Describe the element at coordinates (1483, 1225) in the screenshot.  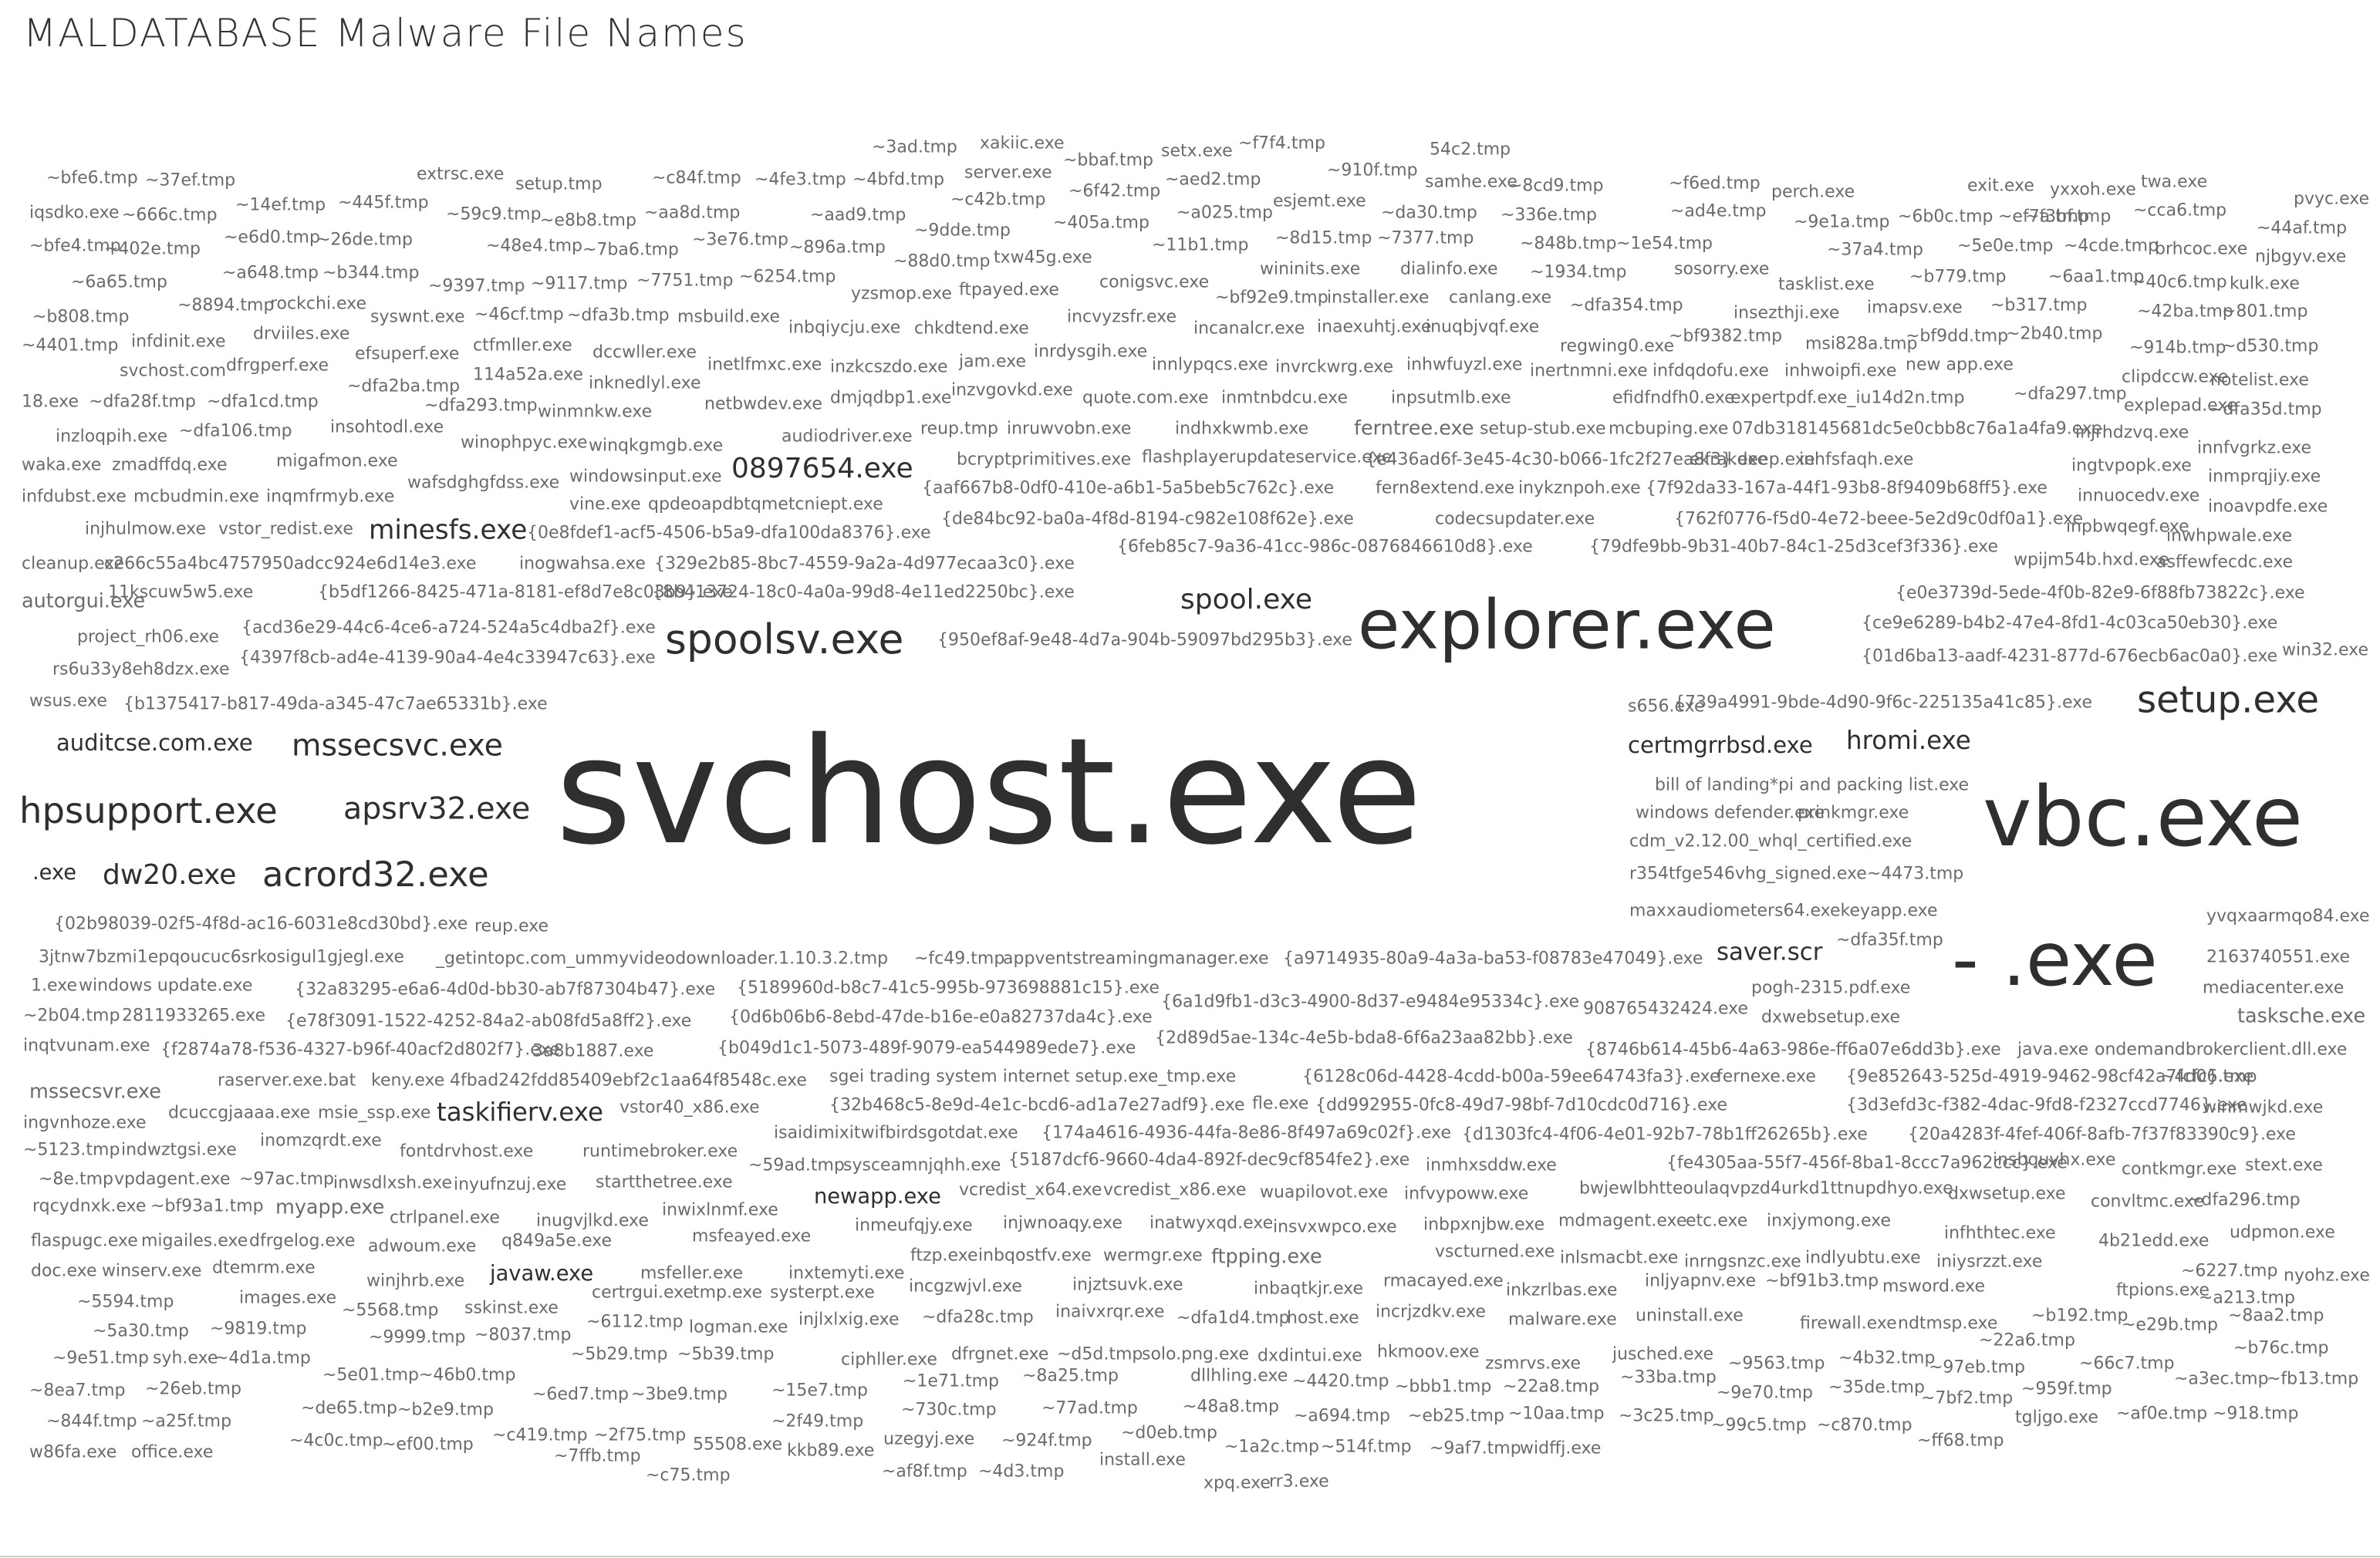
I see `word-inbpxnjbw-exe: inbpxnjbw.exe` at that location.